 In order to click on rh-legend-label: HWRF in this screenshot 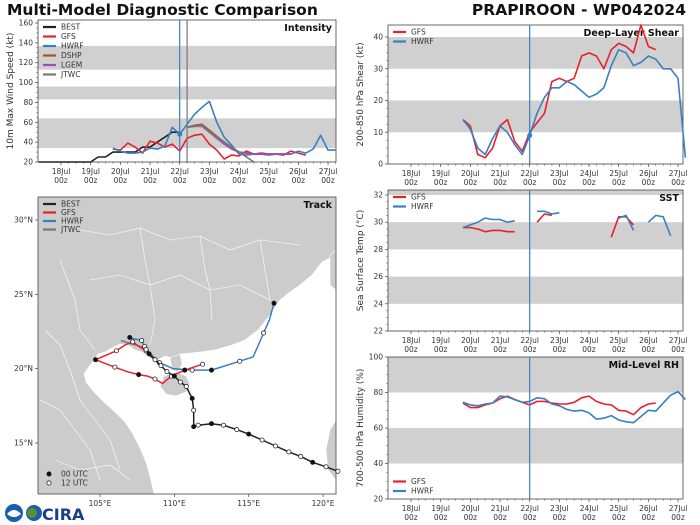, I will do `click(422, 491)`.